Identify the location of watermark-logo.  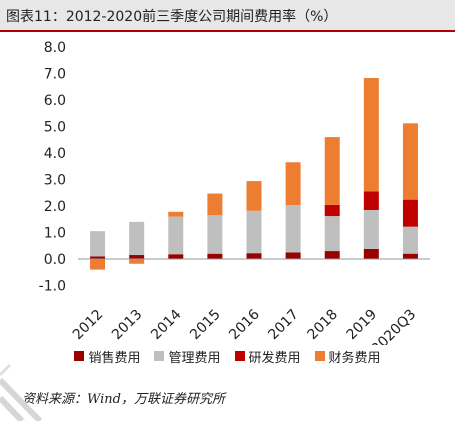
(21, 392).